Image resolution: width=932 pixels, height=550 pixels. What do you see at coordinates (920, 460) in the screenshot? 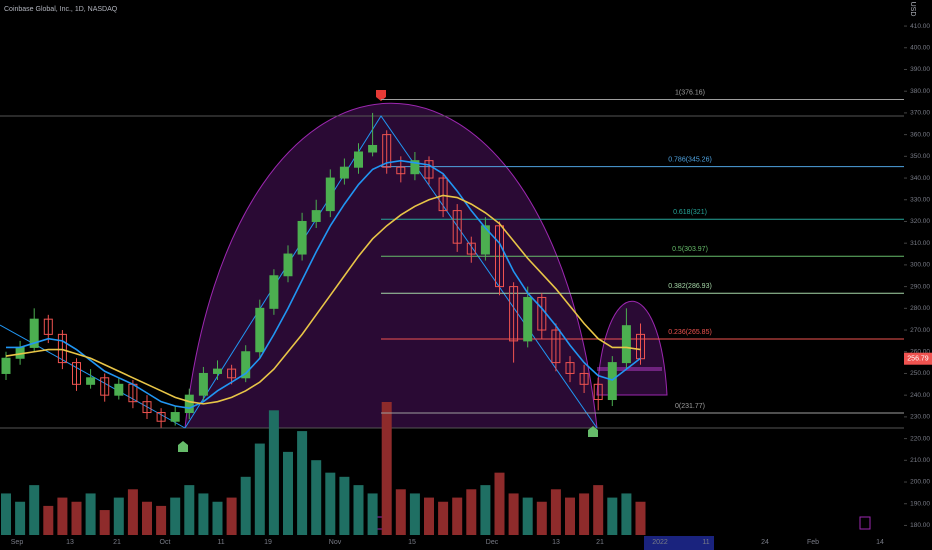
I see `y-tick-label: 210.00` at bounding box center [920, 460].